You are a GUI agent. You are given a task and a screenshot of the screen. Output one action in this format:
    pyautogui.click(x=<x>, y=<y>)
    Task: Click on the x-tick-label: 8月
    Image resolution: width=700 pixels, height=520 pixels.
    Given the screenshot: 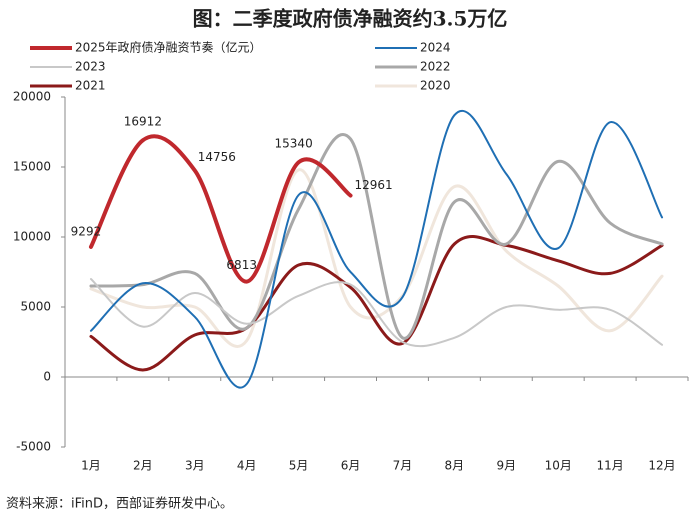 What is the action you would take?
    pyautogui.click(x=455, y=466)
    